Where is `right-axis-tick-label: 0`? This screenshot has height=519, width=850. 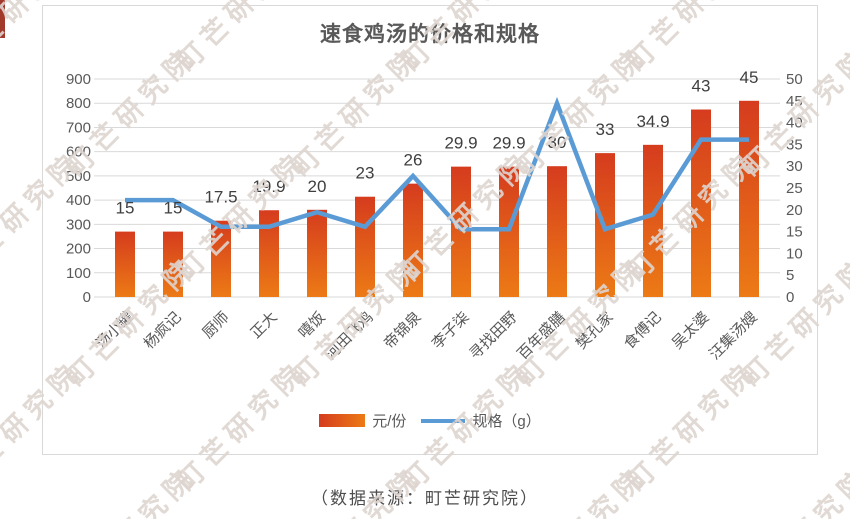 right-axis-tick-label: 0 is located at coordinates (790, 297).